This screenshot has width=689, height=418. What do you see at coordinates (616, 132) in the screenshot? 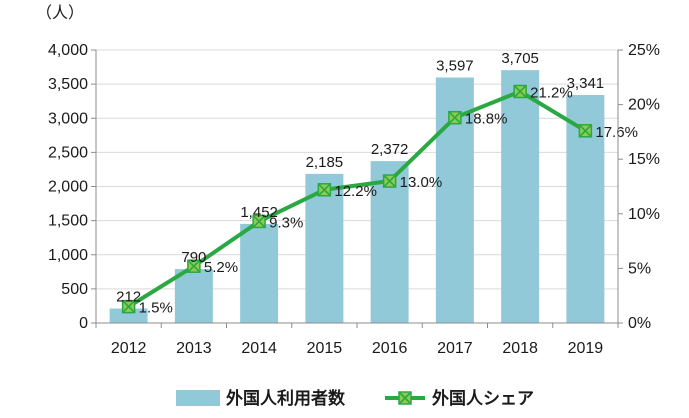
I see `line-value-label: 17.6%` at bounding box center [616, 132].